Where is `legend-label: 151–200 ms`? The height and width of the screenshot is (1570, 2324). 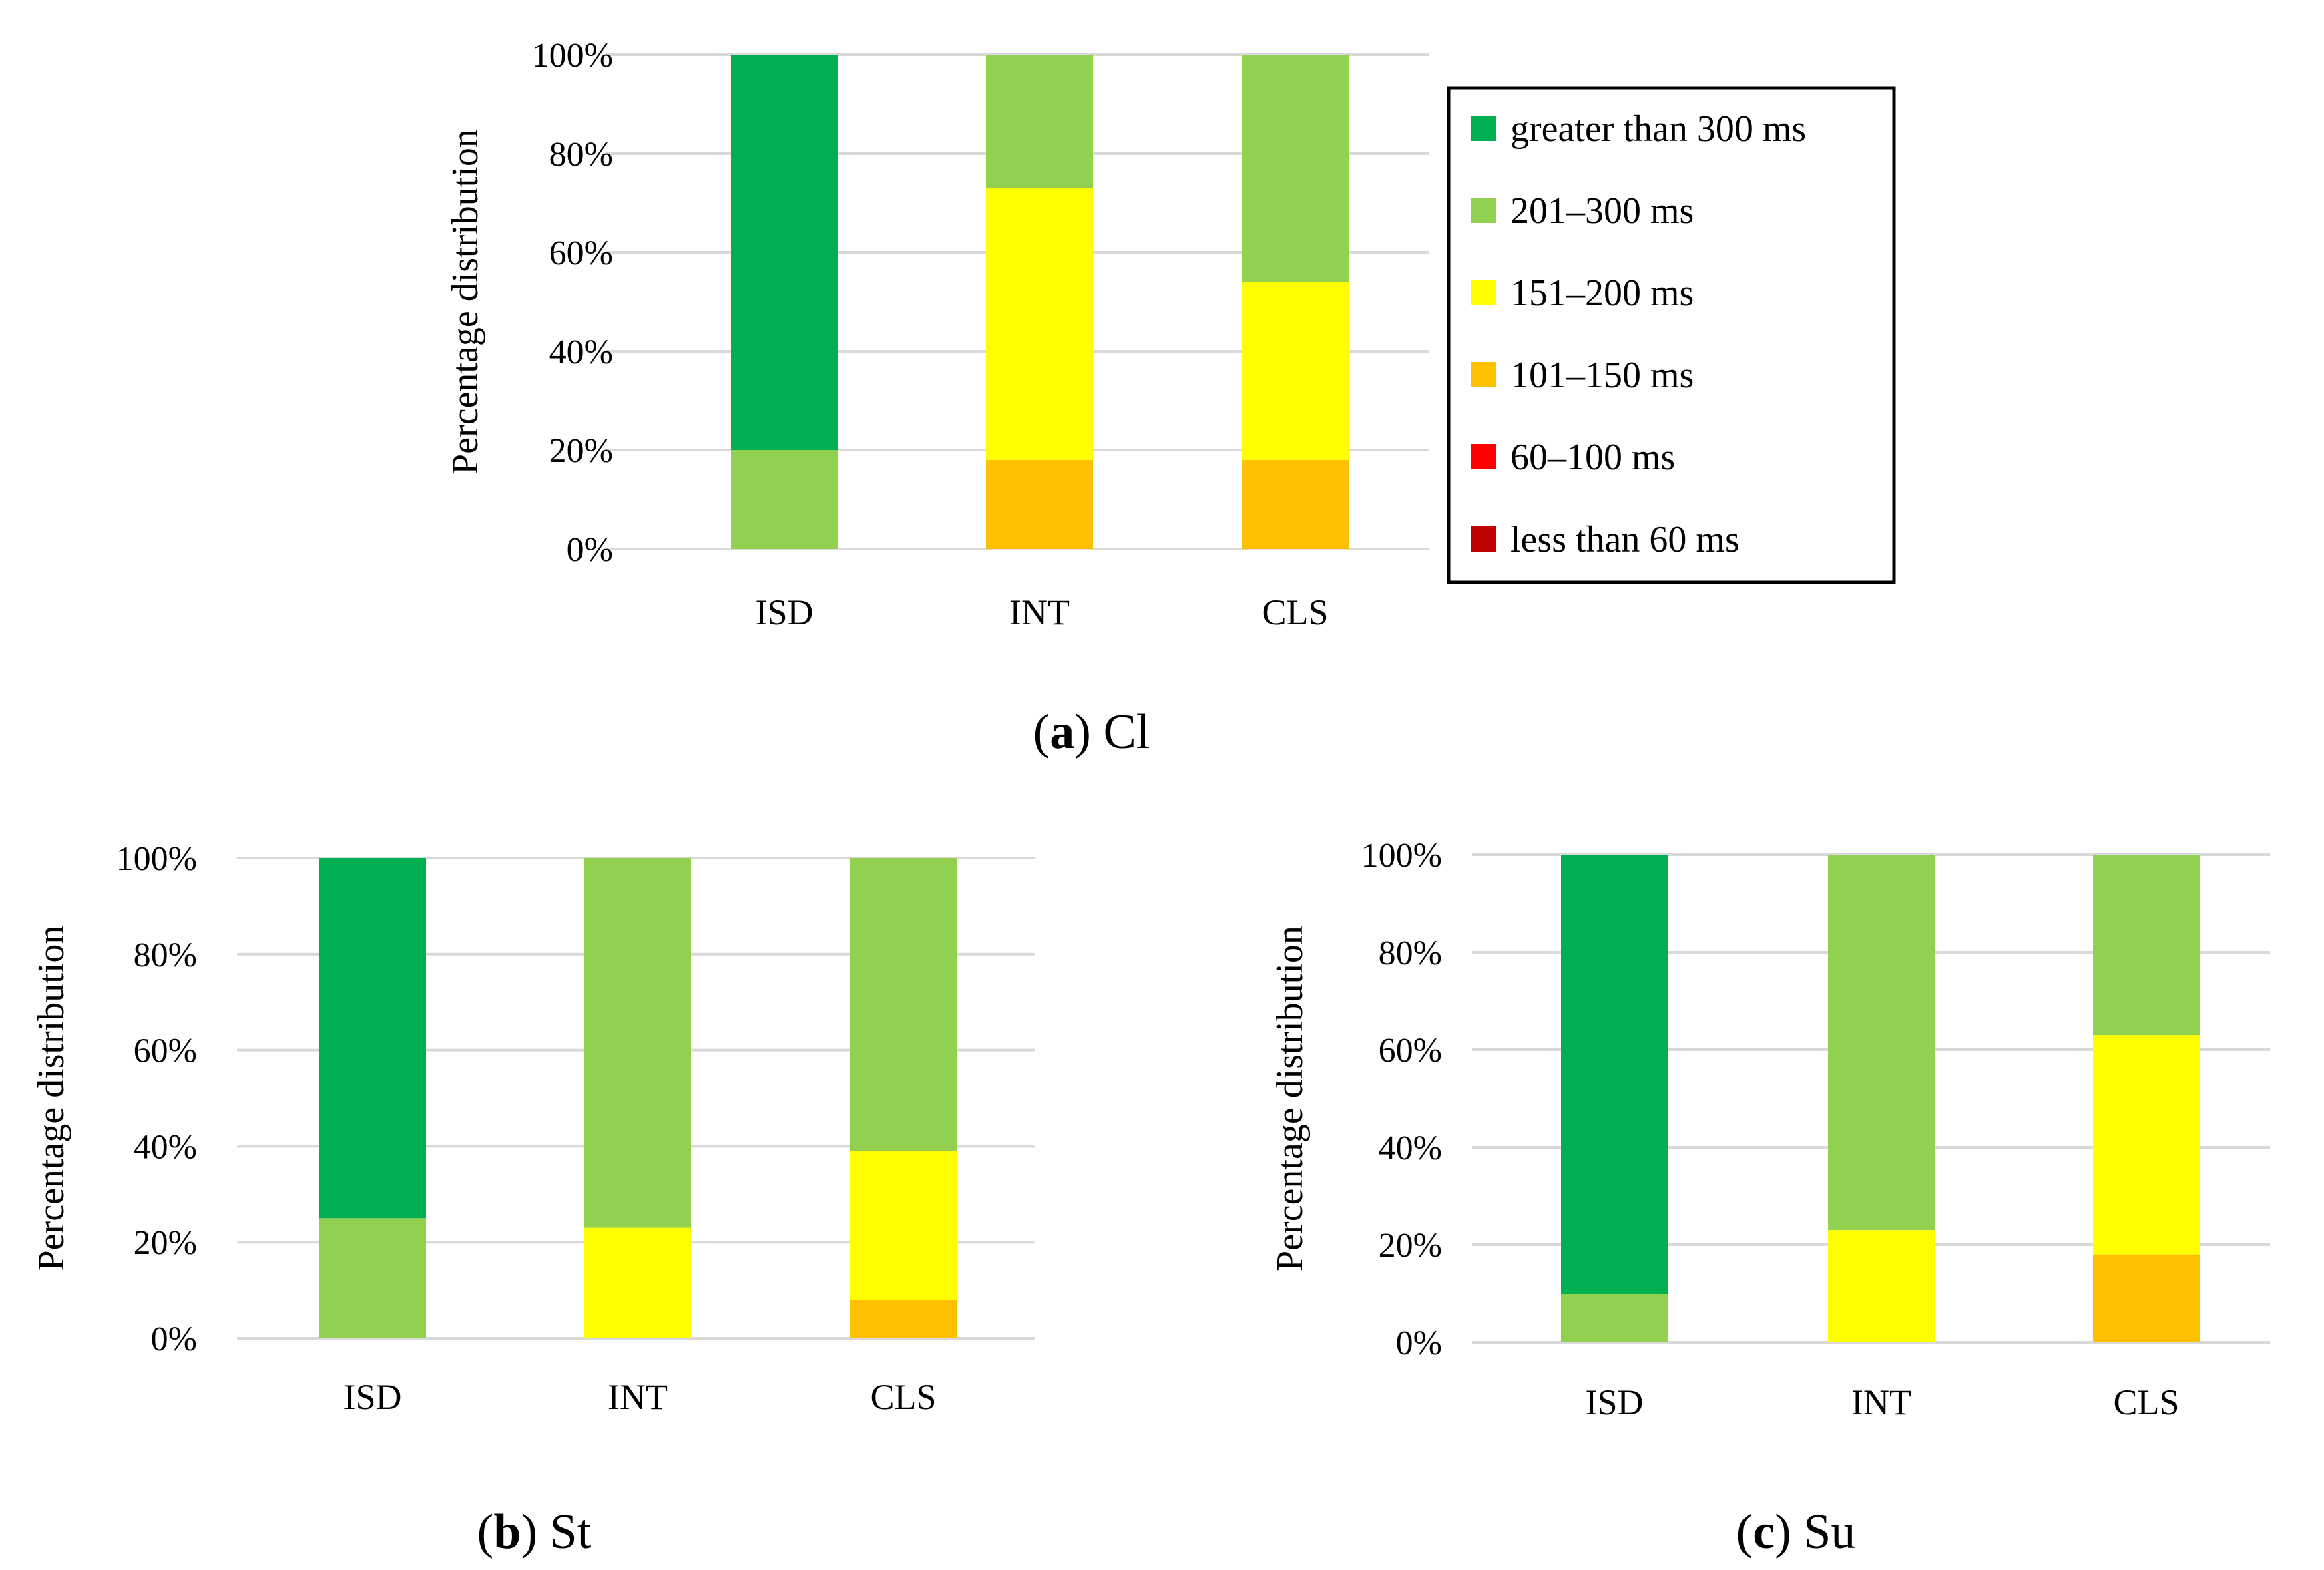
legend-label: 151–200 ms is located at coordinates (1602, 293).